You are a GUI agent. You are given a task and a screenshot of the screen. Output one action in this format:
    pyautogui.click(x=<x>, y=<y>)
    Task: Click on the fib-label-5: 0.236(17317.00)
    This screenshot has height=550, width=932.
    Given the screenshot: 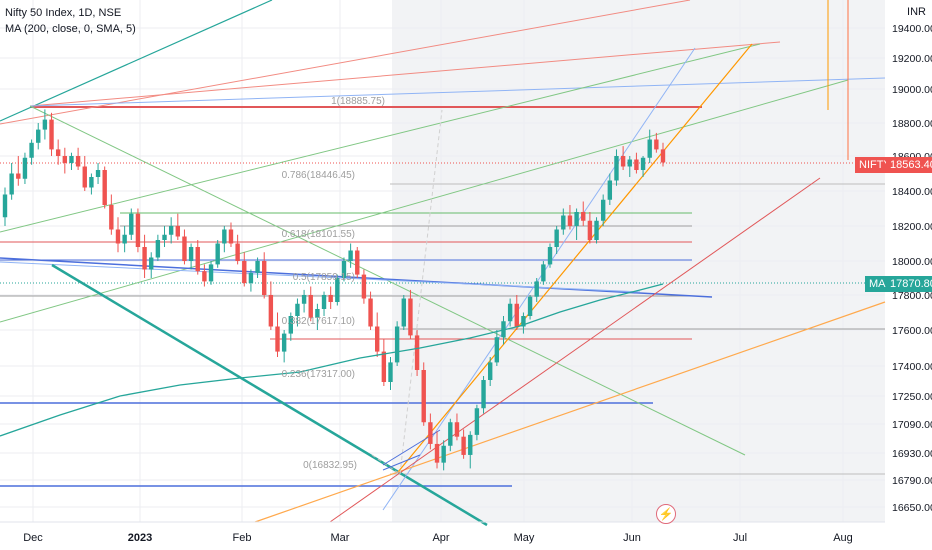 What is the action you would take?
    pyautogui.click(x=318, y=374)
    